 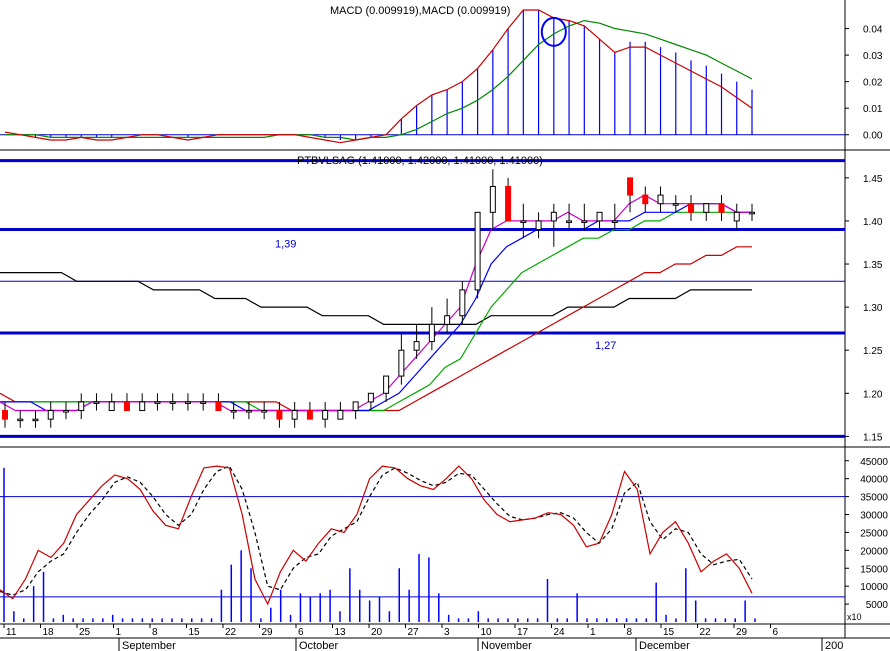 I want to click on price-ytick-label: 1.25, so click(x=873, y=351).